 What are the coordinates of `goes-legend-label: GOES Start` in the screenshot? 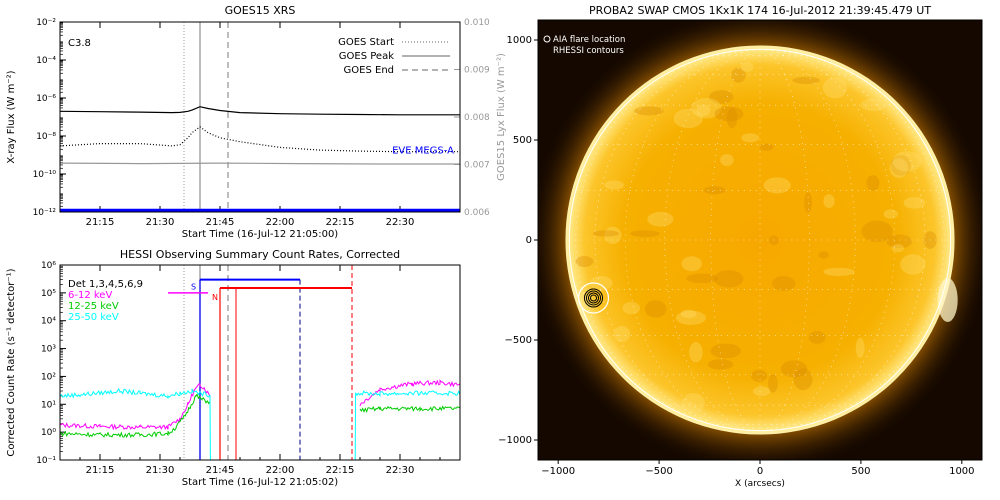 It's located at (366, 42).